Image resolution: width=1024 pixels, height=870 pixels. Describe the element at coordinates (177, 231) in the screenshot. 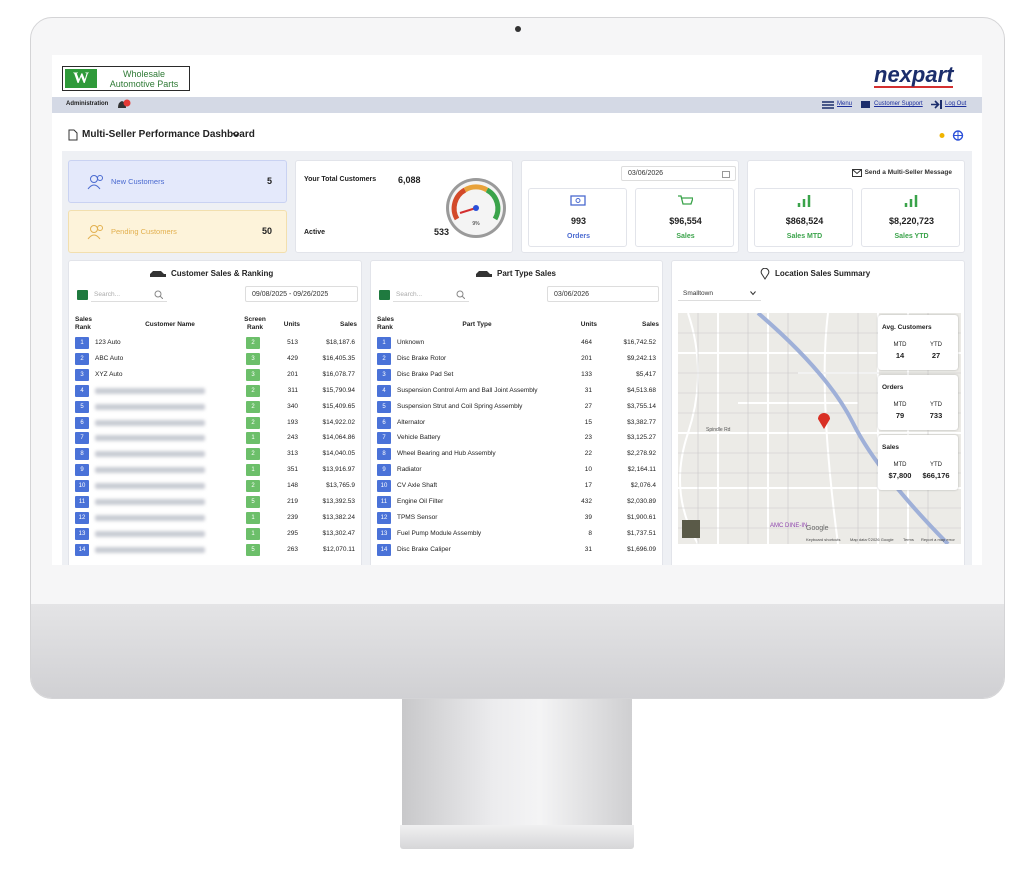

I see `pending-customers-card: Pending Customers 50` at that location.